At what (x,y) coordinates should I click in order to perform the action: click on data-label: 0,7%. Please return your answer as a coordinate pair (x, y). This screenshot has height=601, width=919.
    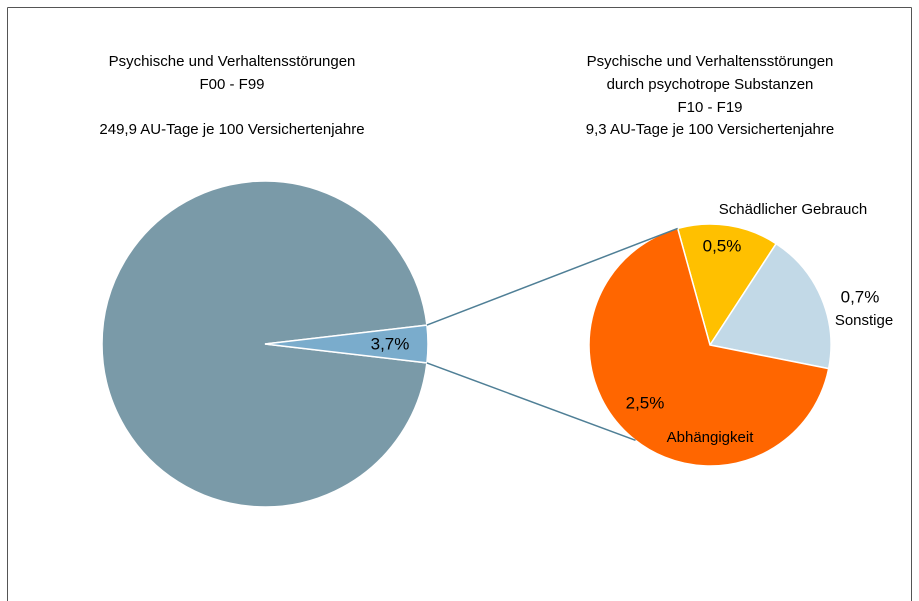
    Looking at the image, I should click on (860, 296).